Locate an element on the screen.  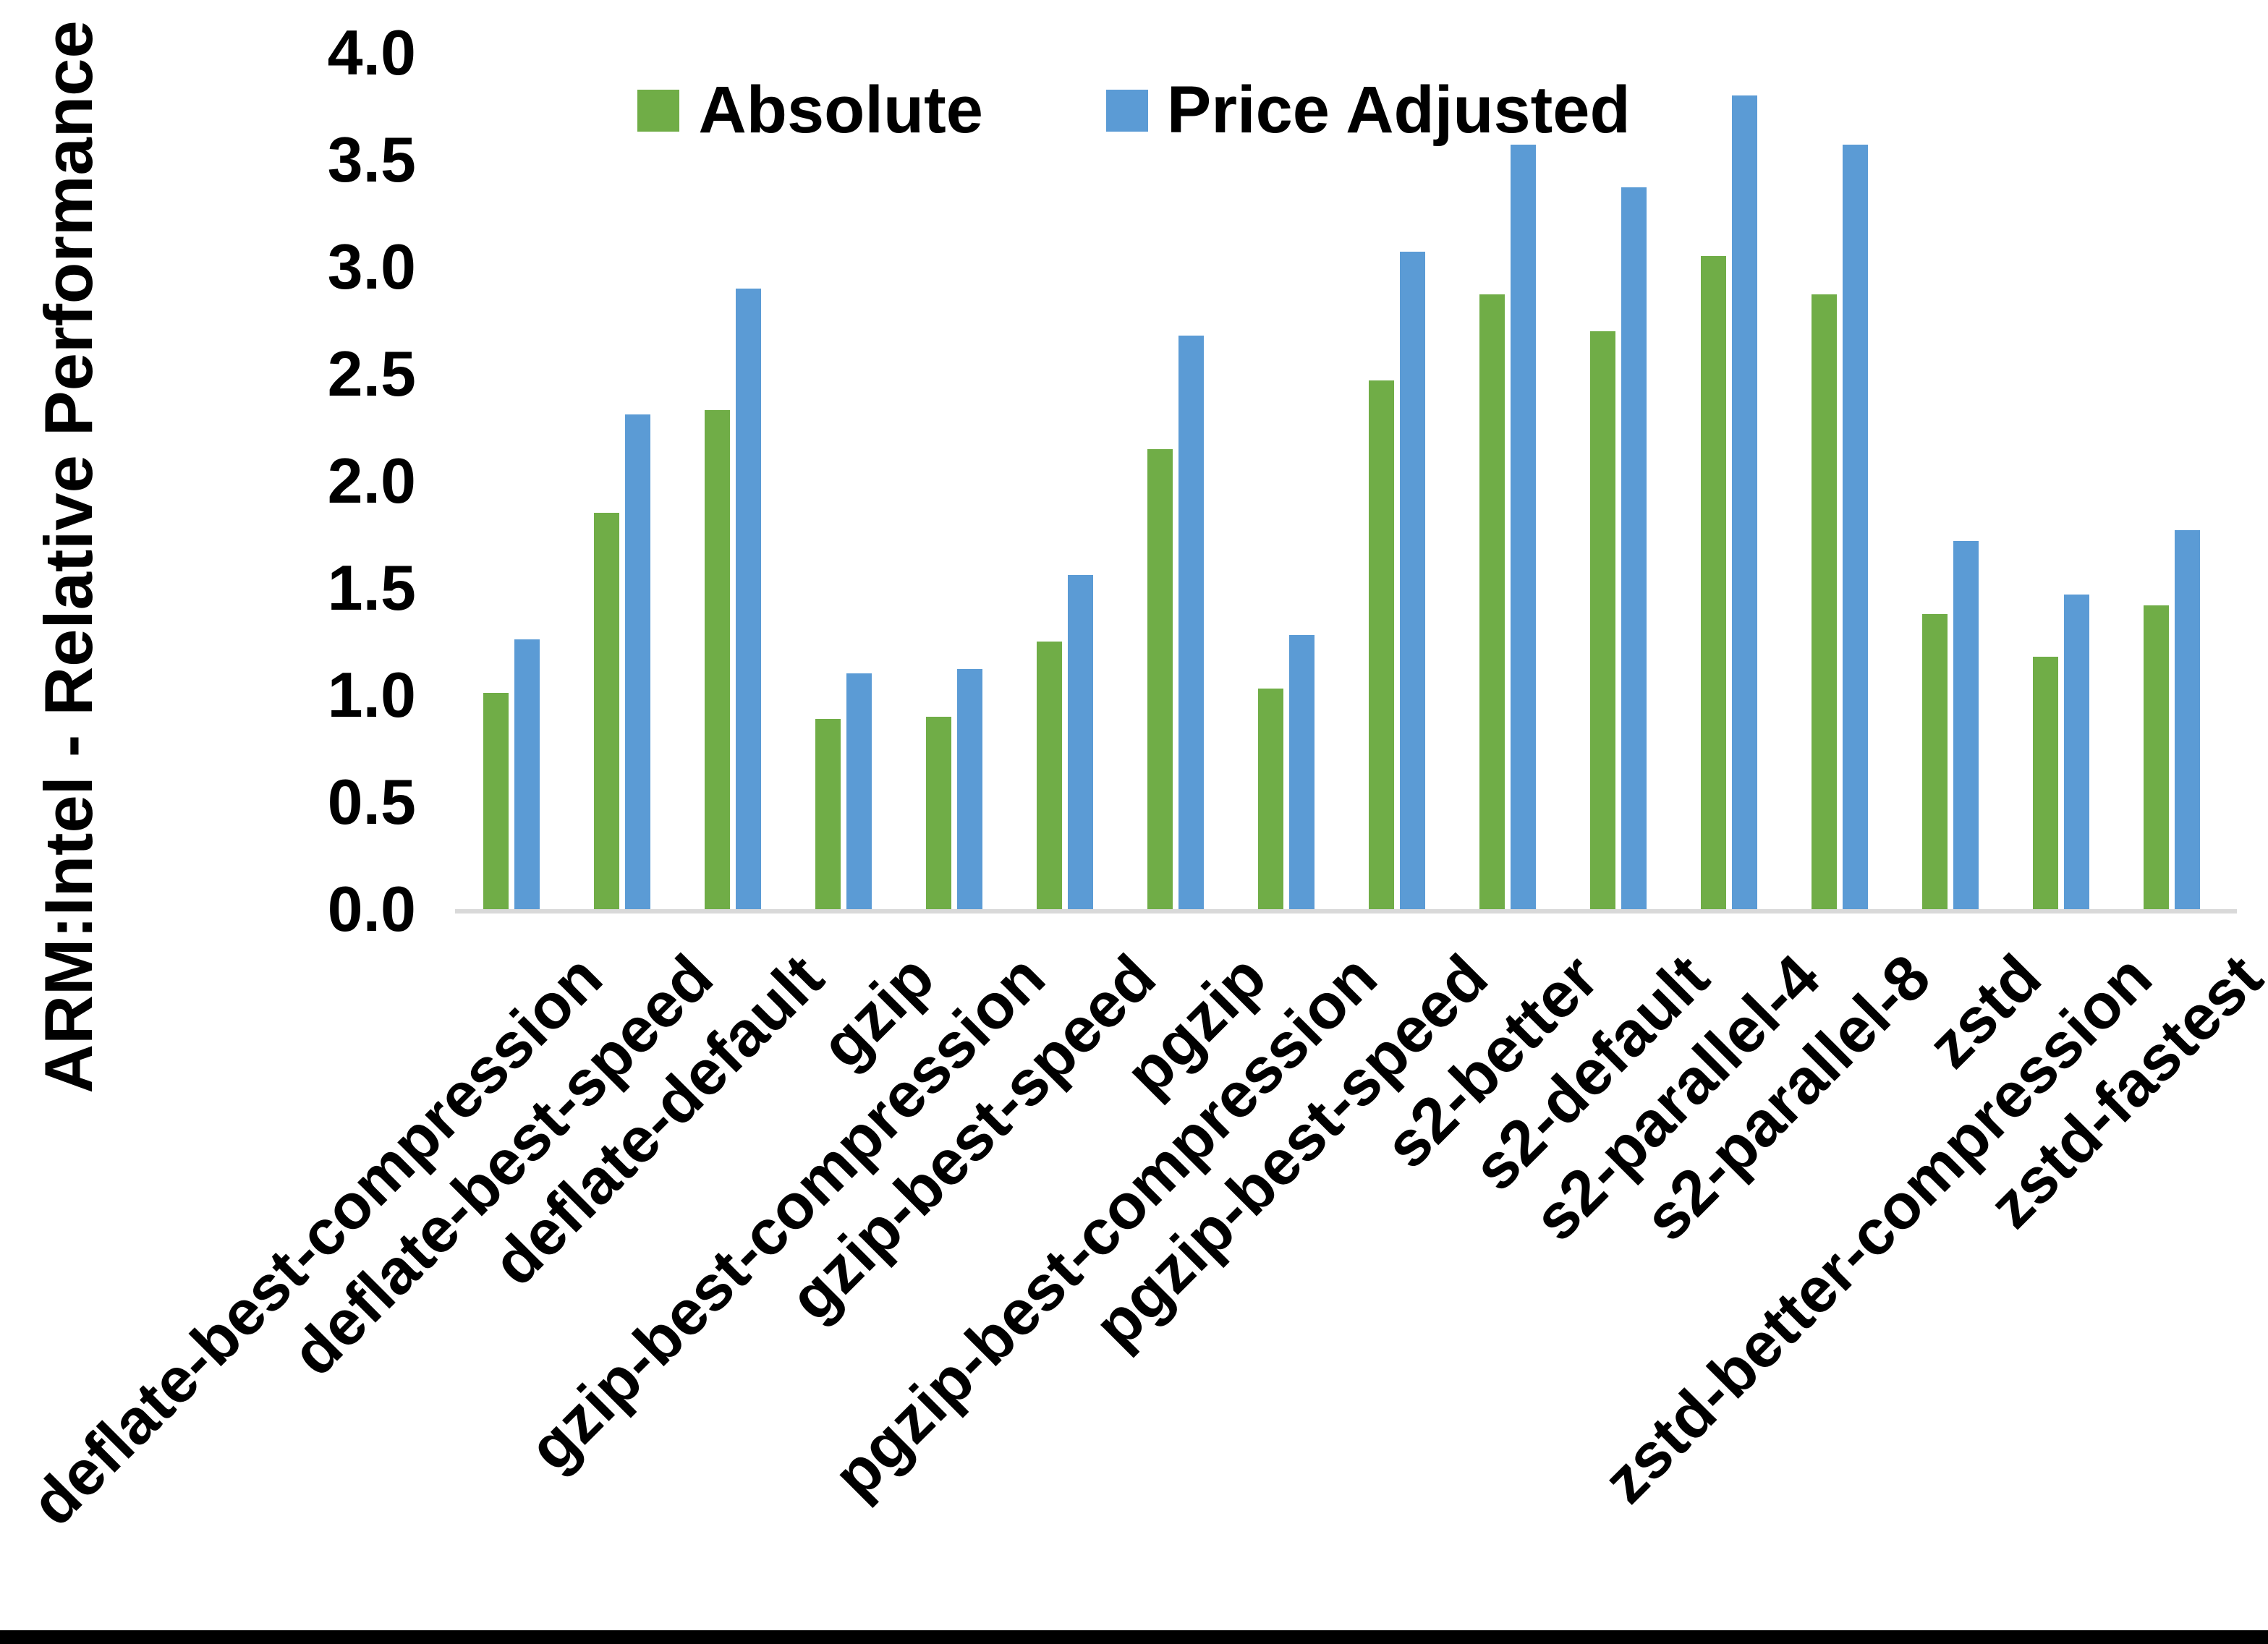
bar-gzip-price-adjusted is located at coordinates (859, 791).